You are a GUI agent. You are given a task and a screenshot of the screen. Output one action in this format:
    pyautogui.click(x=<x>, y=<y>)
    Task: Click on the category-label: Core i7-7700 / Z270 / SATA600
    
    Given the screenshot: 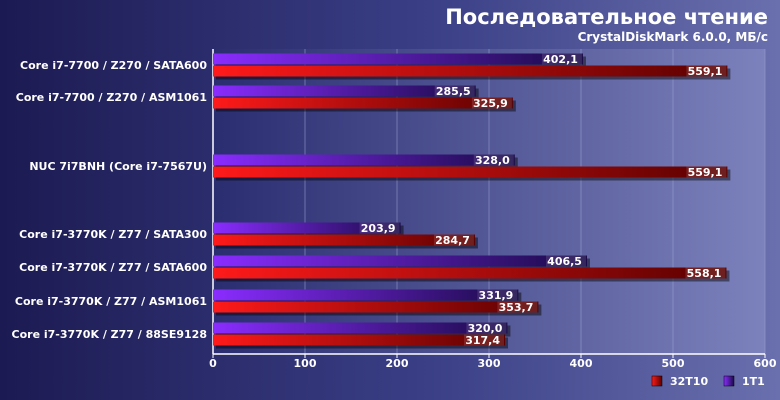 What is the action you would take?
    pyautogui.click(x=113, y=65)
    